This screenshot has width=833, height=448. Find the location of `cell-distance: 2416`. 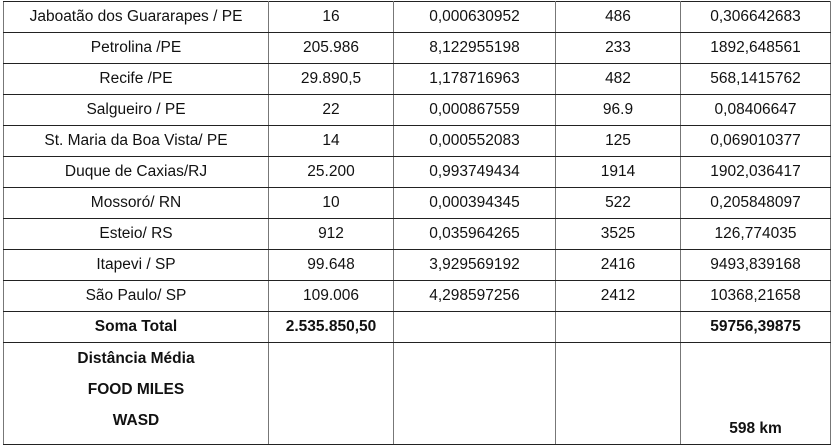

cell-distance: 2416 is located at coordinates (618, 265).